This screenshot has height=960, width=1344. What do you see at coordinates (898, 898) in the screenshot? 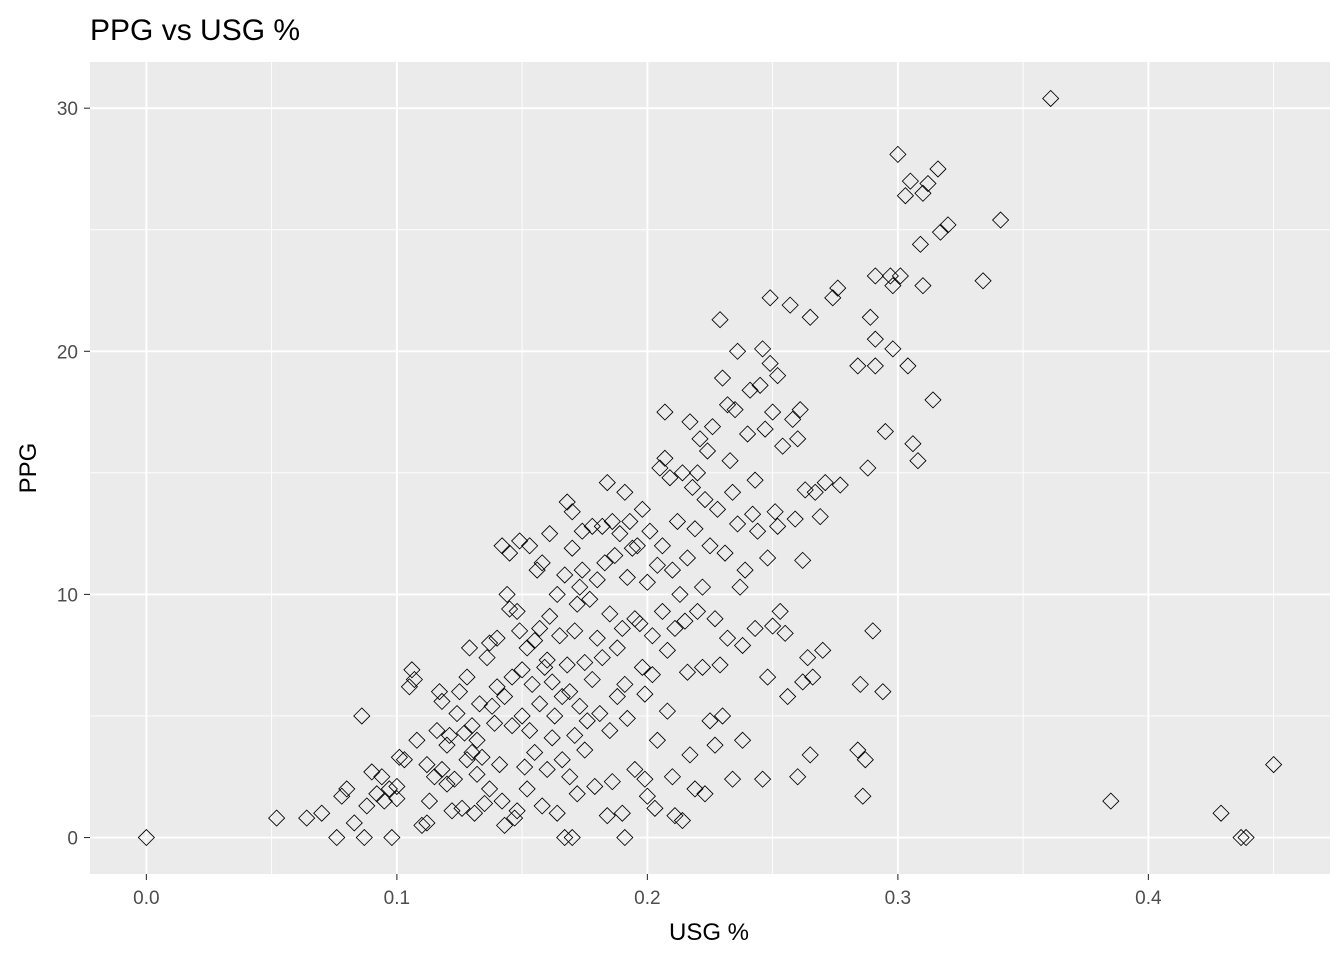
I see `x-tick-label: 0.3` at bounding box center [898, 898].